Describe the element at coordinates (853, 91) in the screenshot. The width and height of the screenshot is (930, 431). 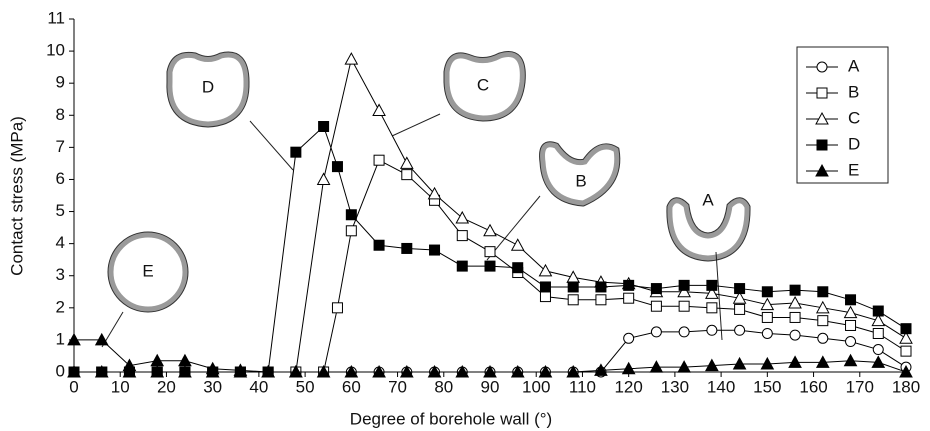
I see `legend-label: B` at that location.